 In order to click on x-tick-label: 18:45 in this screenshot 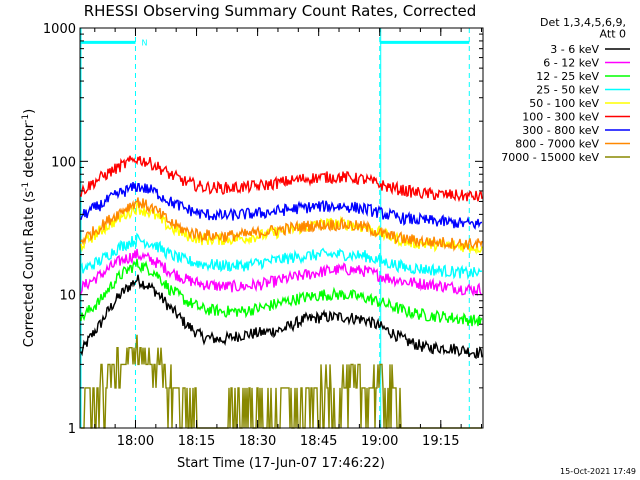, I will do `click(318, 441)`.